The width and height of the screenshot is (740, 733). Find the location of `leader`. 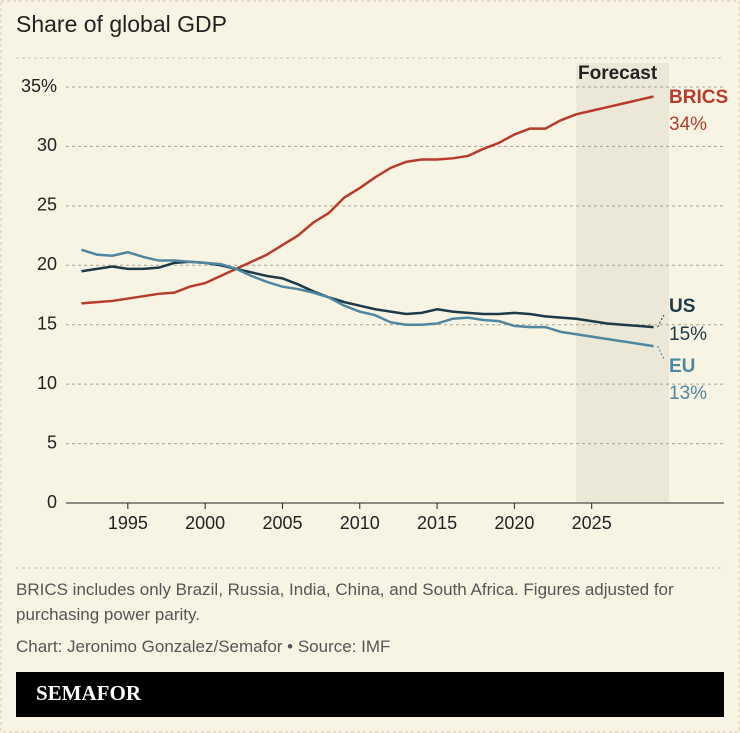

leader is located at coordinates (661, 352).